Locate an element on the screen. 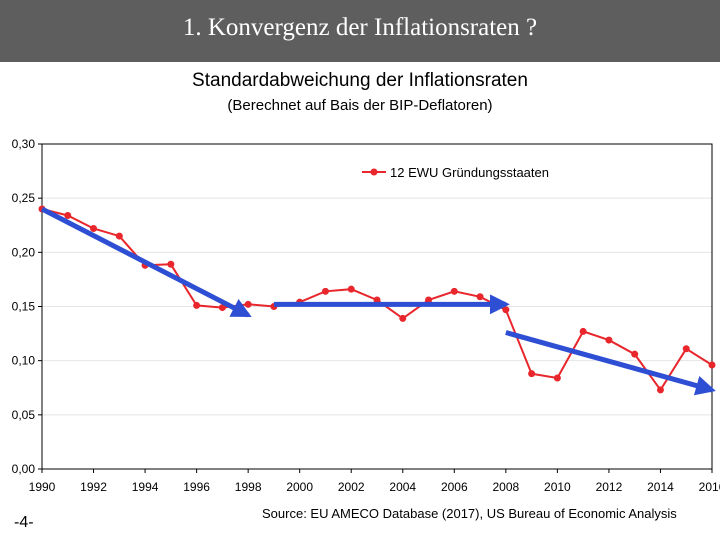 The width and height of the screenshot is (720, 540). x-tick-label: 2006 is located at coordinates (454, 487).